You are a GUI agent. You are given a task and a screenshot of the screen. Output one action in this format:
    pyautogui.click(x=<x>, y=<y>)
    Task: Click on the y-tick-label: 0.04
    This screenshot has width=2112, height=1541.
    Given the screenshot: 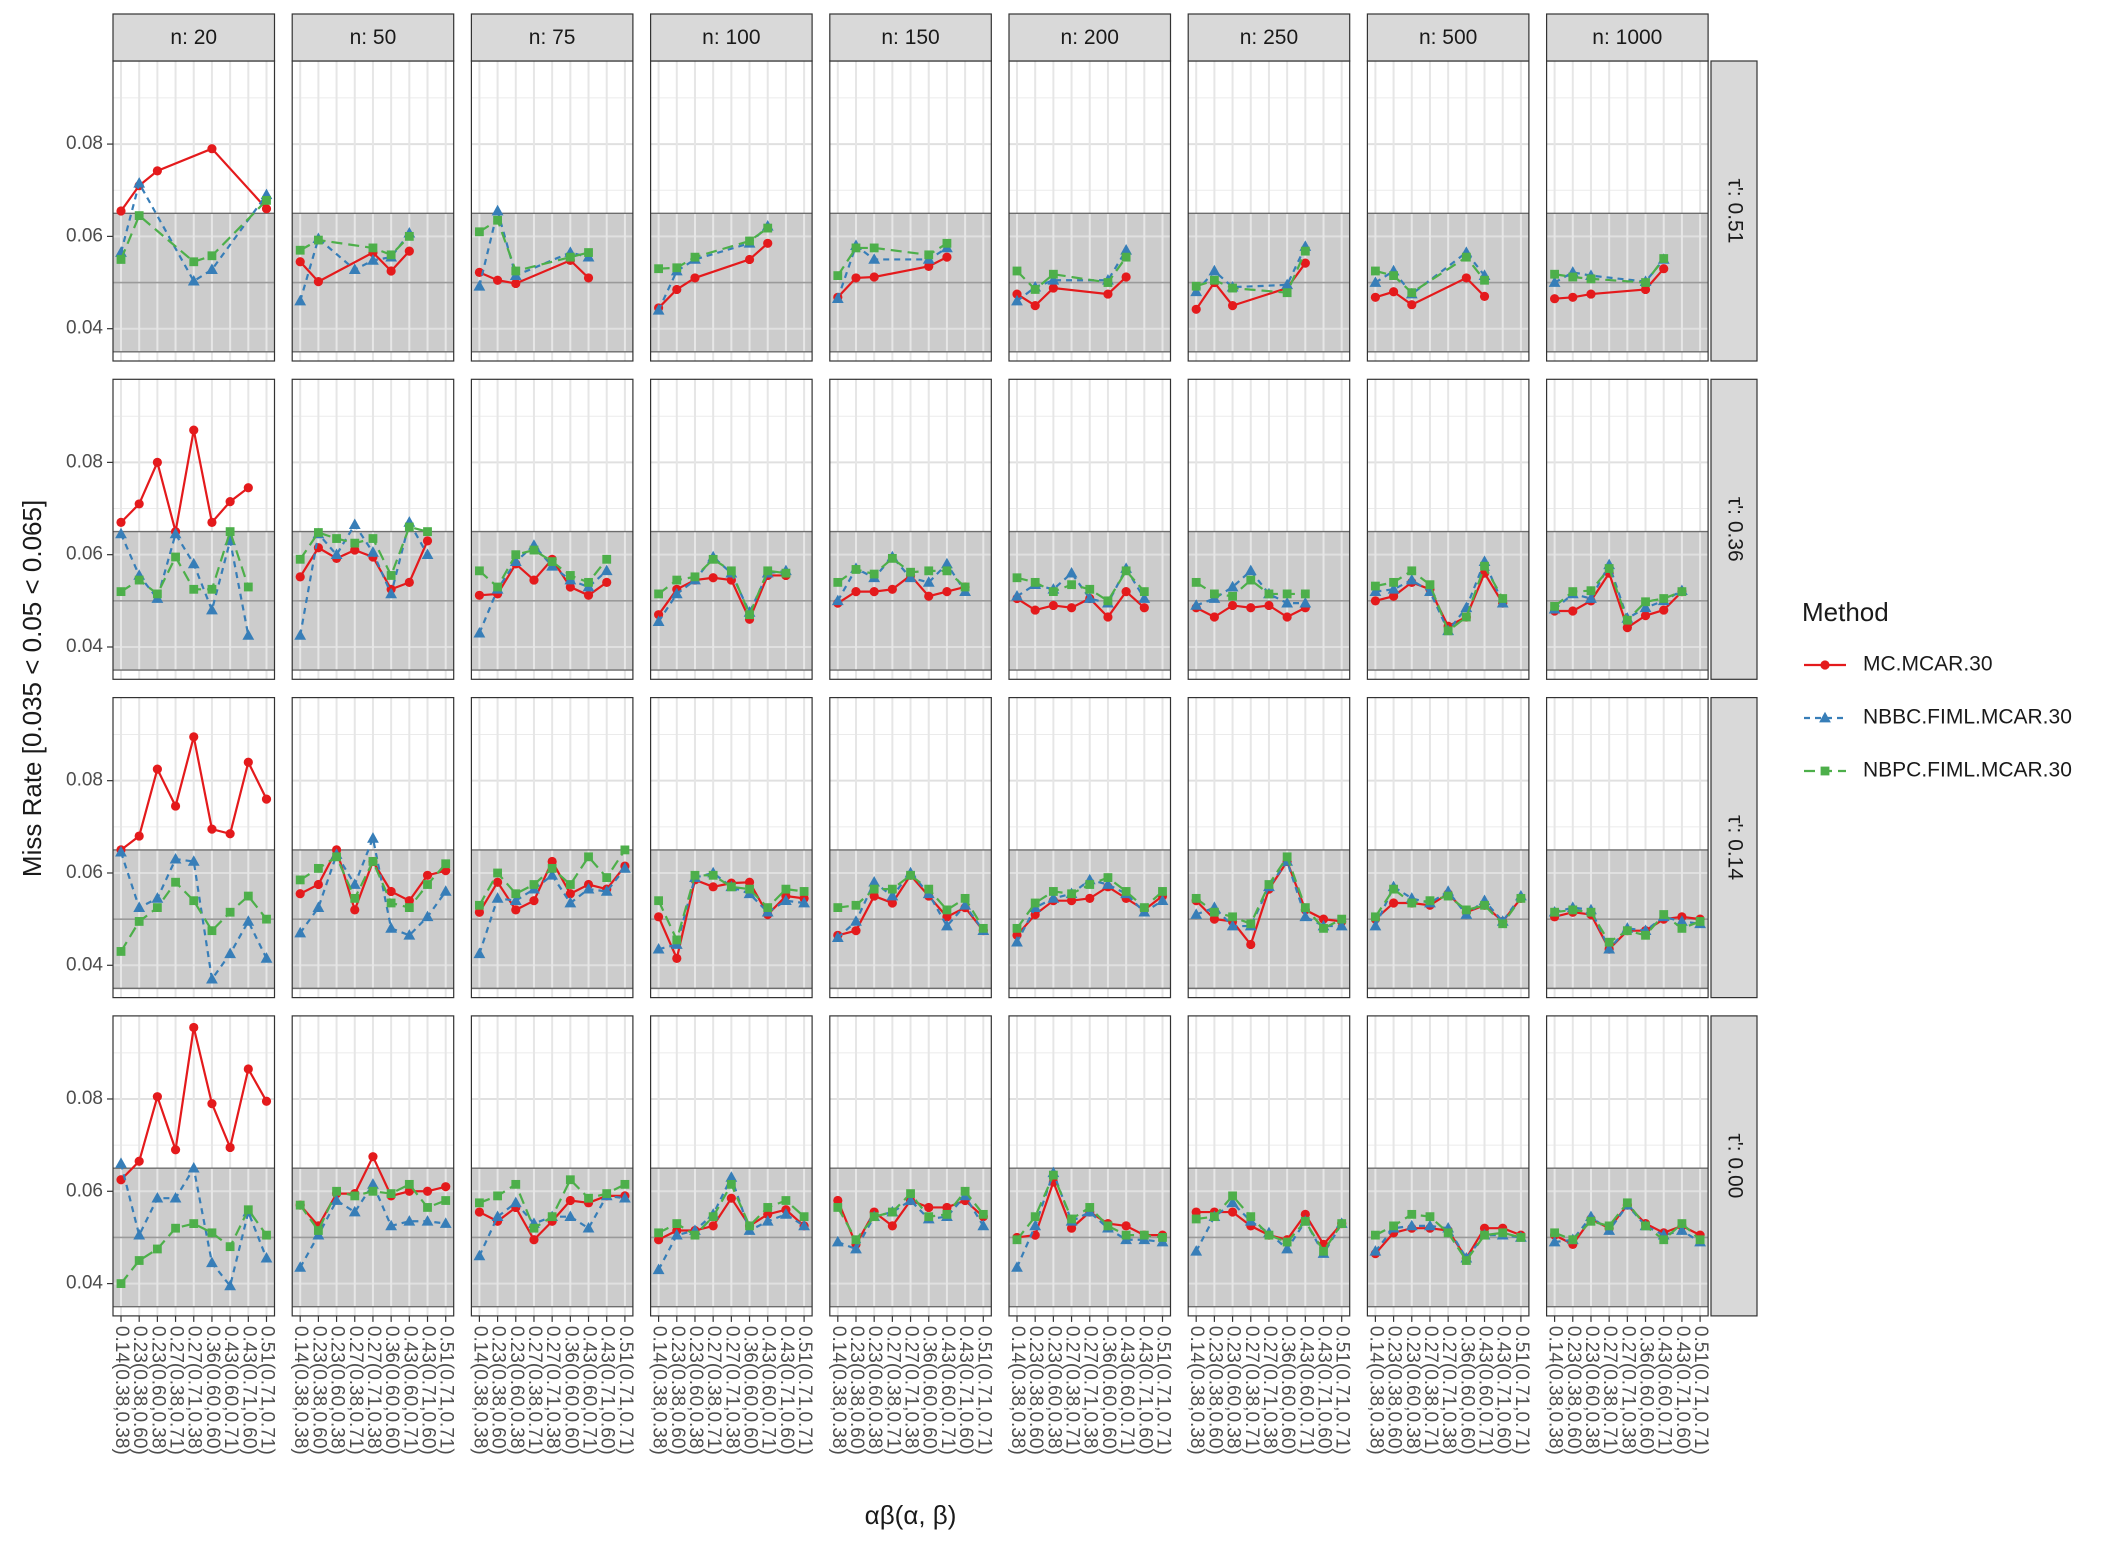 What is the action you would take?
    pyautogui.click(x=84, y=328)
    